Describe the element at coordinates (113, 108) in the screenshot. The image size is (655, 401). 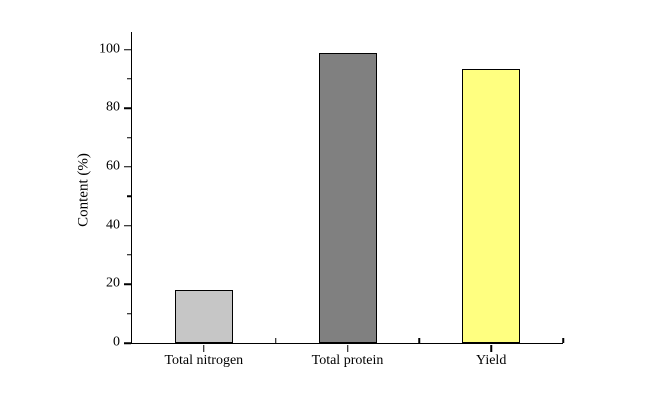
I see `y-axis-tick-label: 80` at that location.